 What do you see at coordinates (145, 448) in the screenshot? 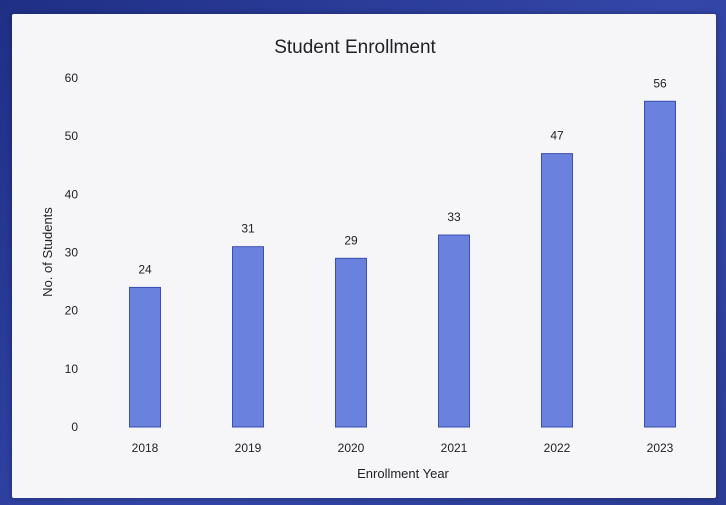
I see `x-tick-label: 2018` at bounding box center [145, 448].